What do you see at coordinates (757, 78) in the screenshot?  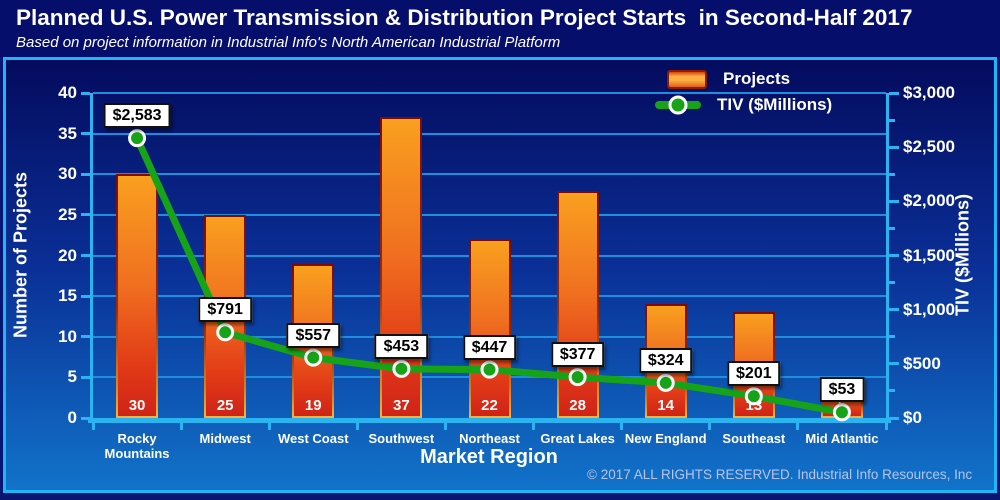 I see `legend-label-projects: Projects` at bounding box center [757, 78].